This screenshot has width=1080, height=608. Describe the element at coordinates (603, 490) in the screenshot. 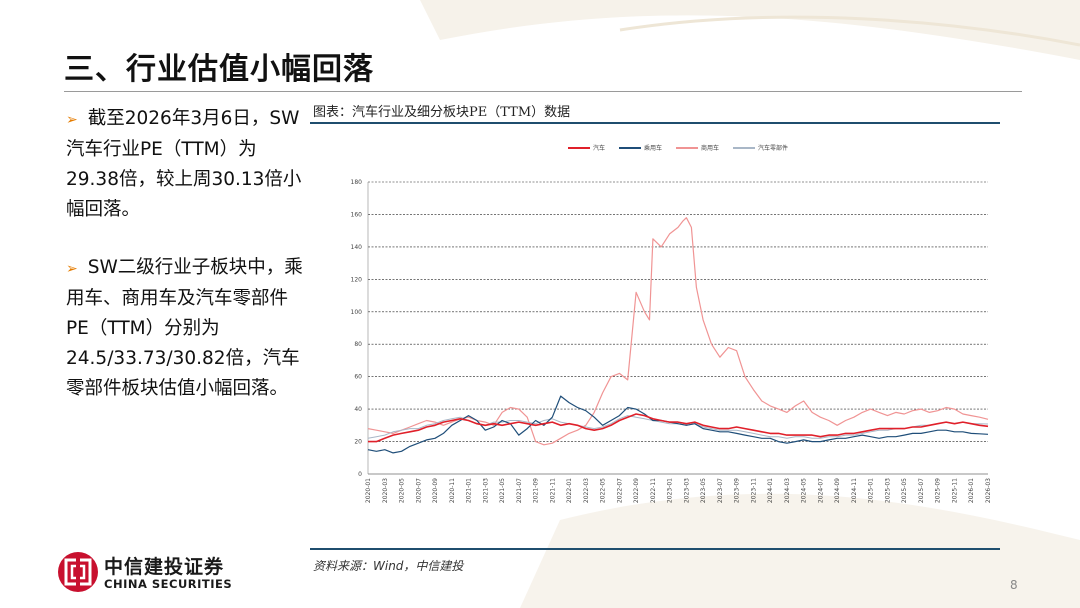

I see `x-tick-label: 2022-05` at that location.